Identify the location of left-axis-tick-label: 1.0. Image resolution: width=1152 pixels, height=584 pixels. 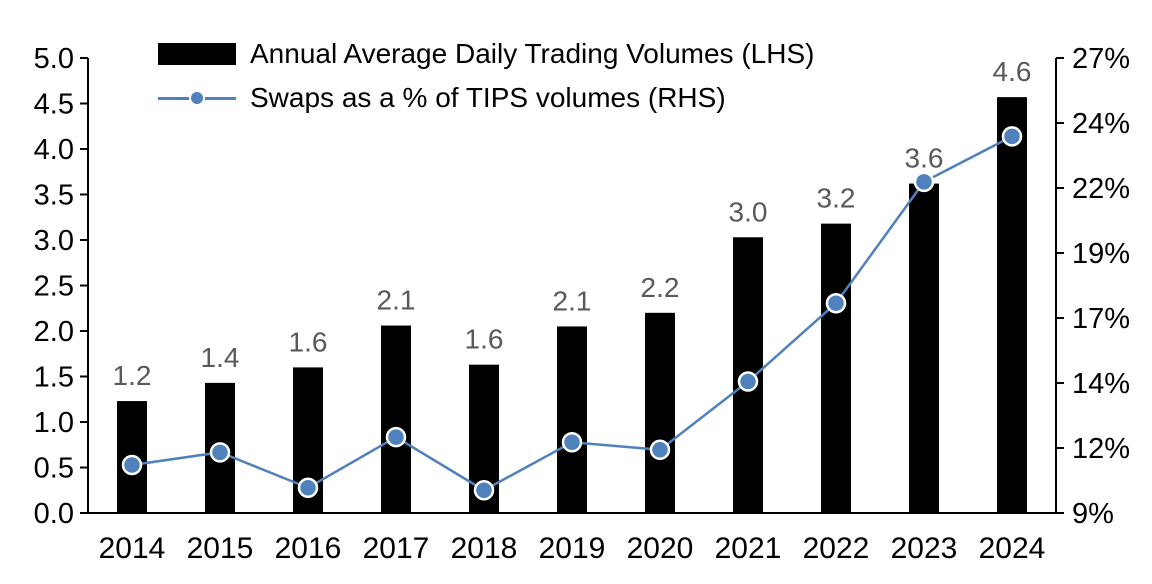
(54, 423).